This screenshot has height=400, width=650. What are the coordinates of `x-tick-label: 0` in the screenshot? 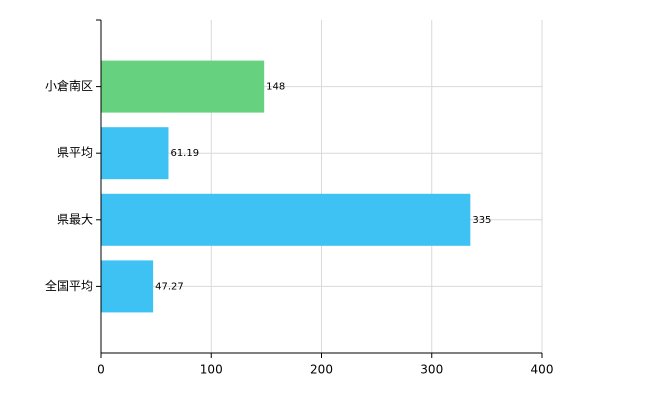 It's located at (101, 370).